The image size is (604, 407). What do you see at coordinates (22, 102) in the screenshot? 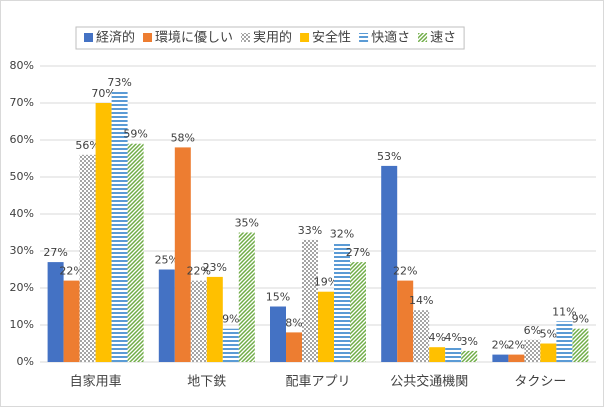
I see `y-tick-label: 70%` at bounding box center [22, 102].